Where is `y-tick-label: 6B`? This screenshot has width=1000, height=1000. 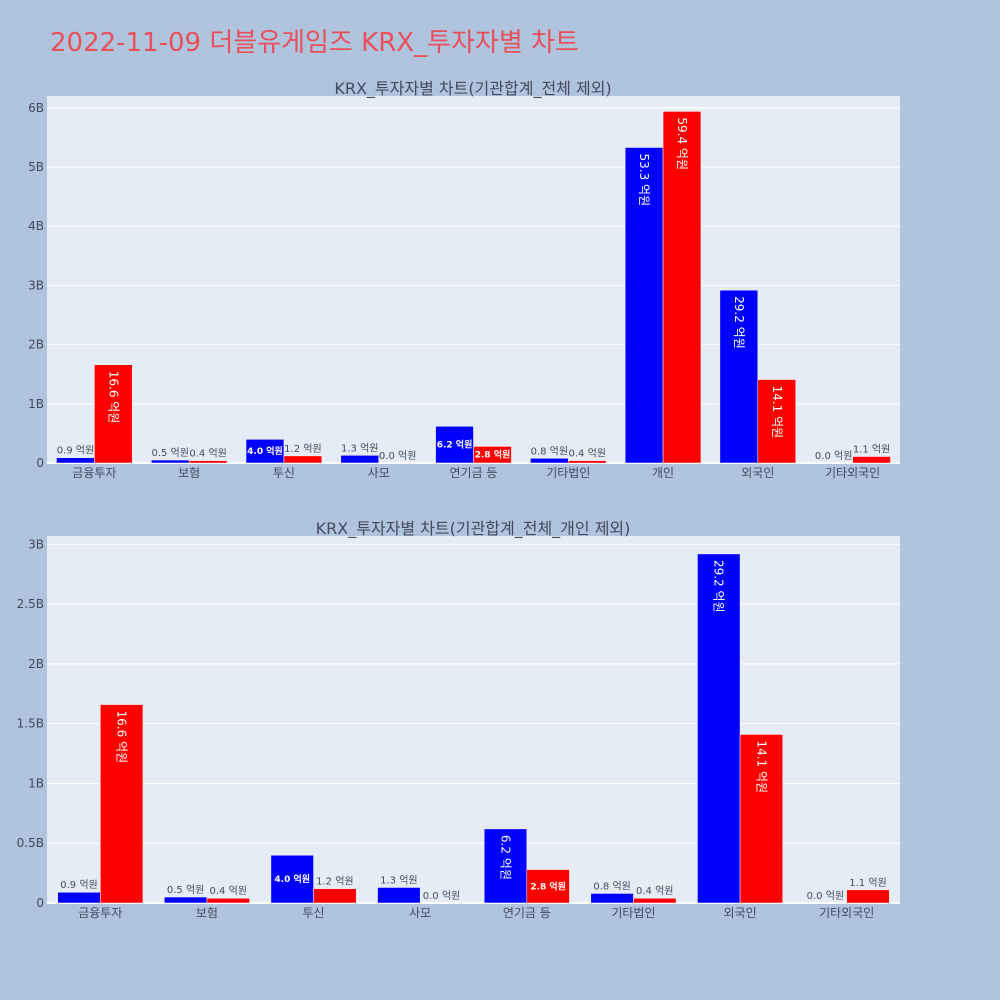 y-tick-label: 6B is located at coordinates (36, 108).